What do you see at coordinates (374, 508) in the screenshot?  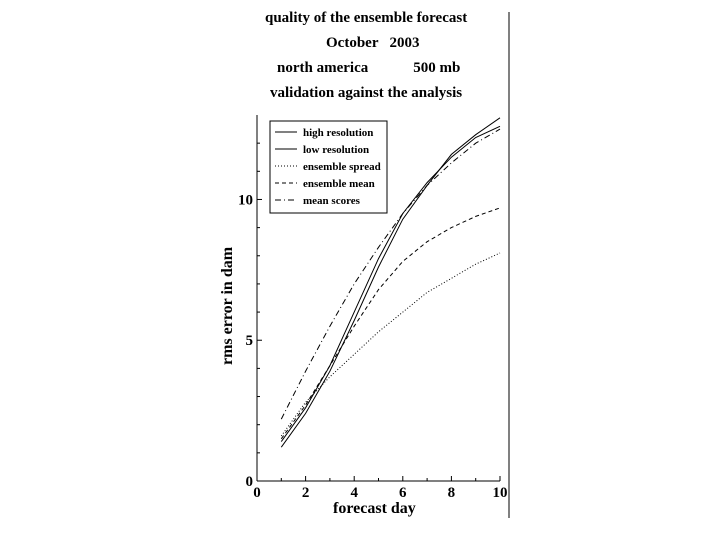 I see `x-axis-label: forecast day` at bounding box center [374, 508].